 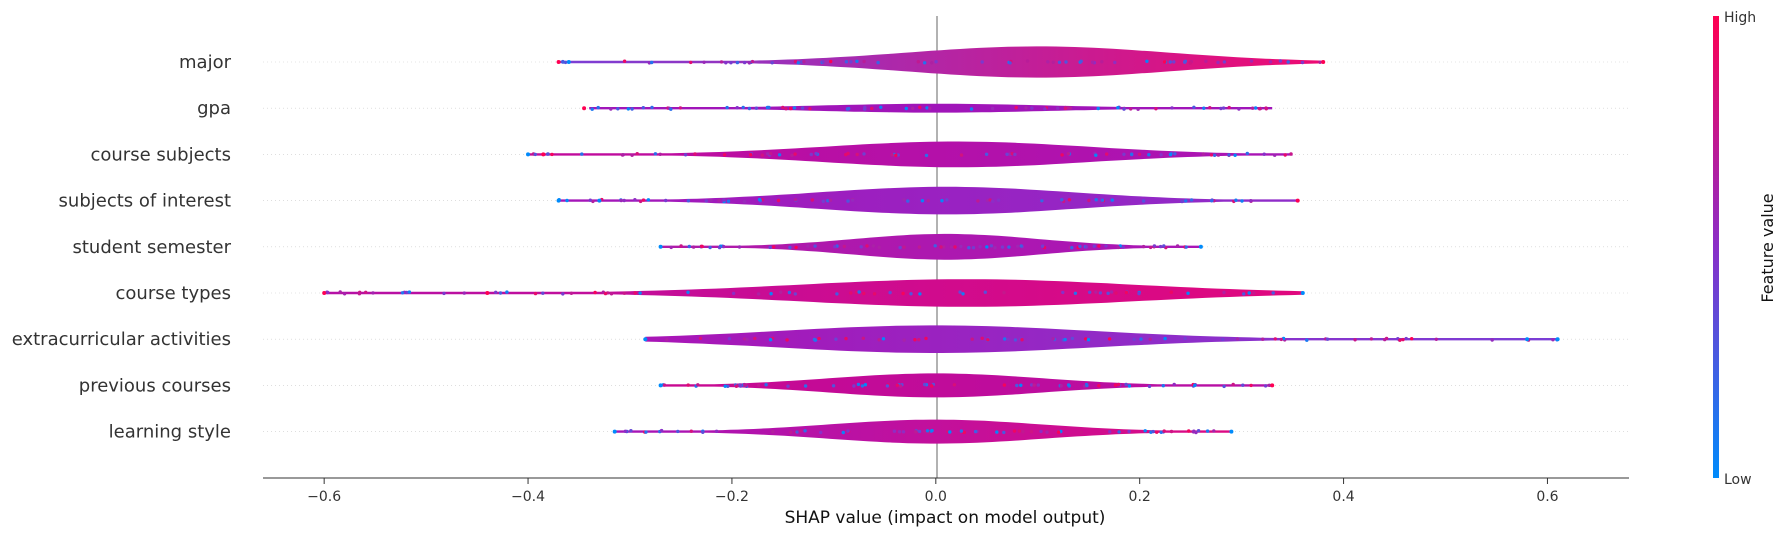 What do you see at coordinates (710, 293) in the screenshot?
I see `feature-row: course types` at bounding box center [710, 293].